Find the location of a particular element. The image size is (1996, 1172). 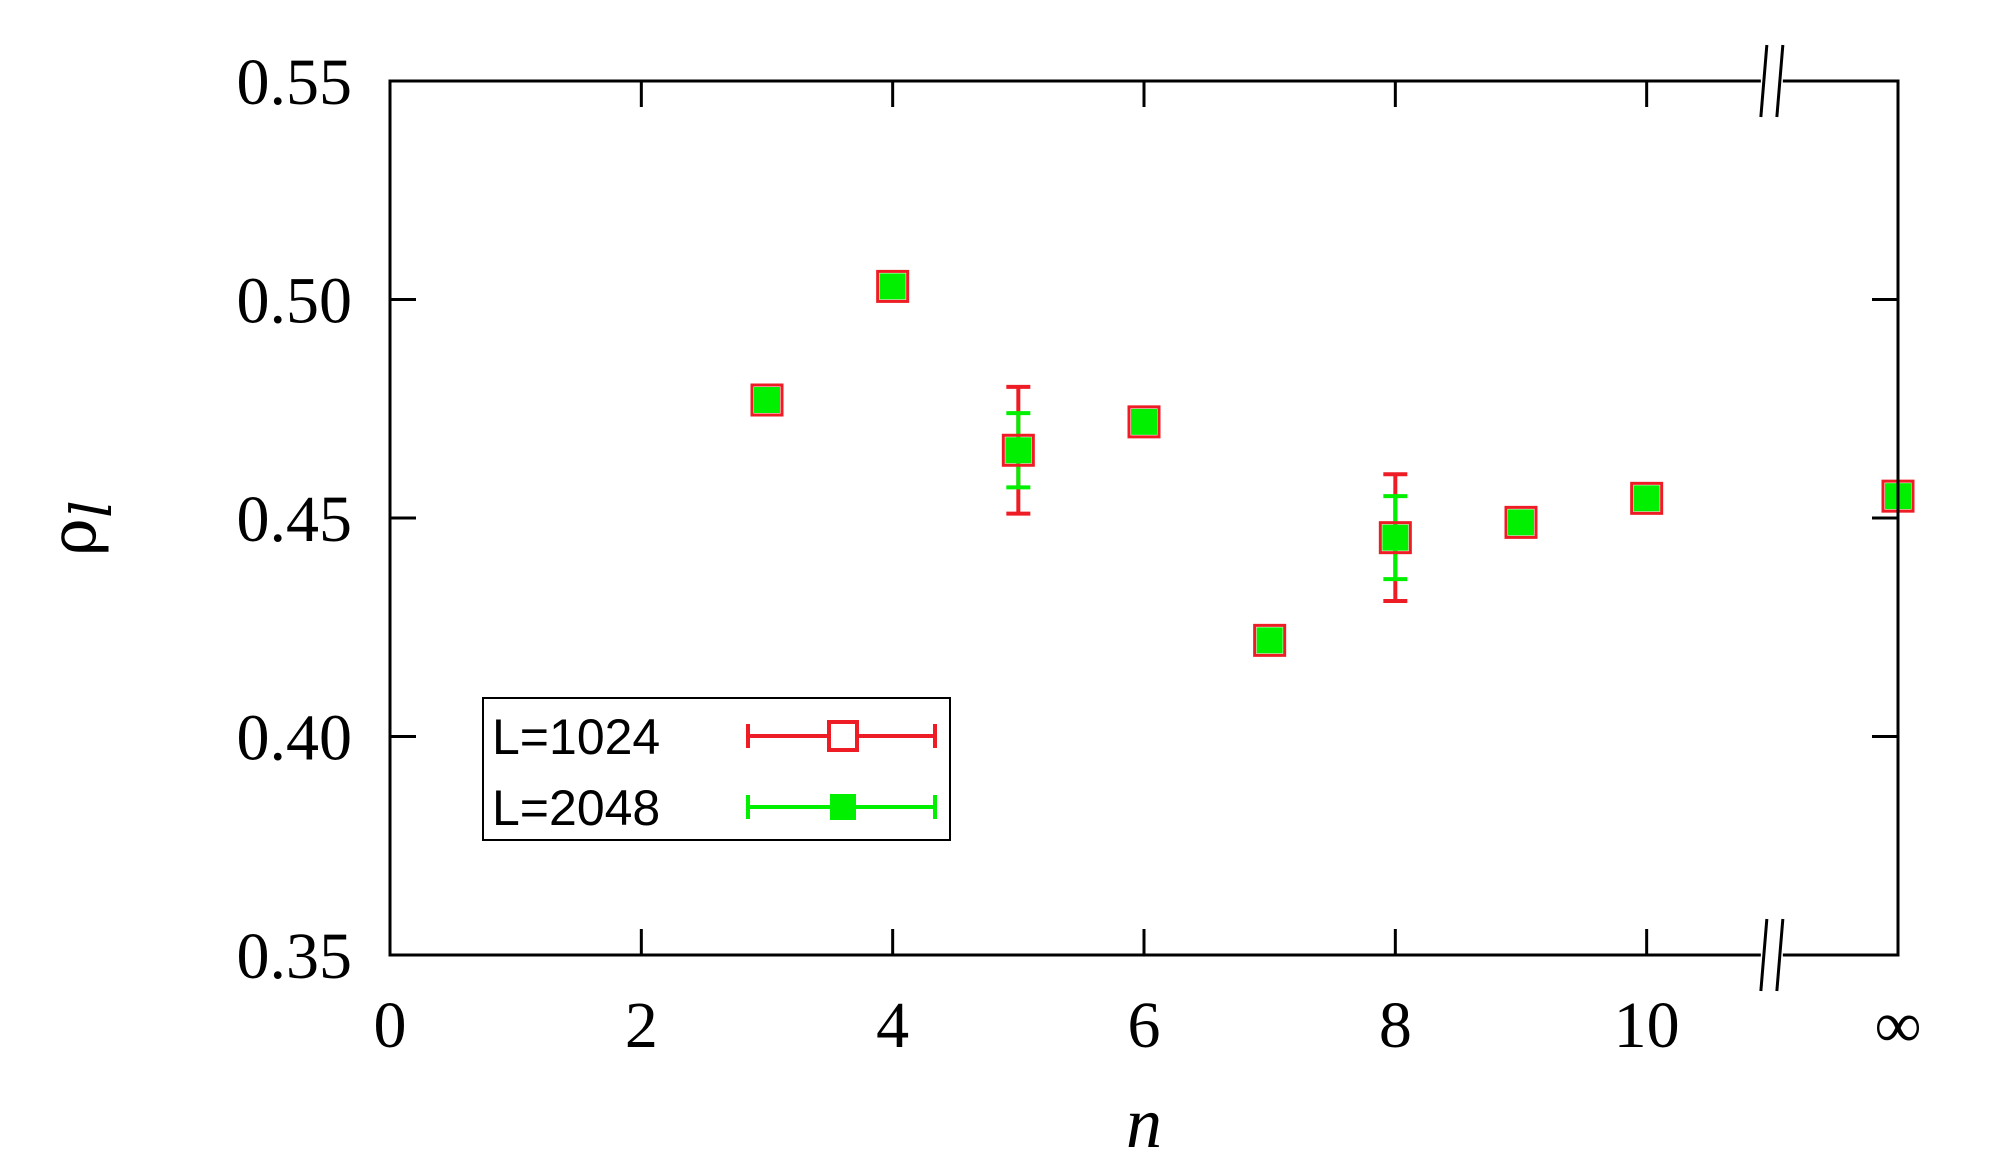

y-tick-label: 0.35 is located at coordinates (295, 956).